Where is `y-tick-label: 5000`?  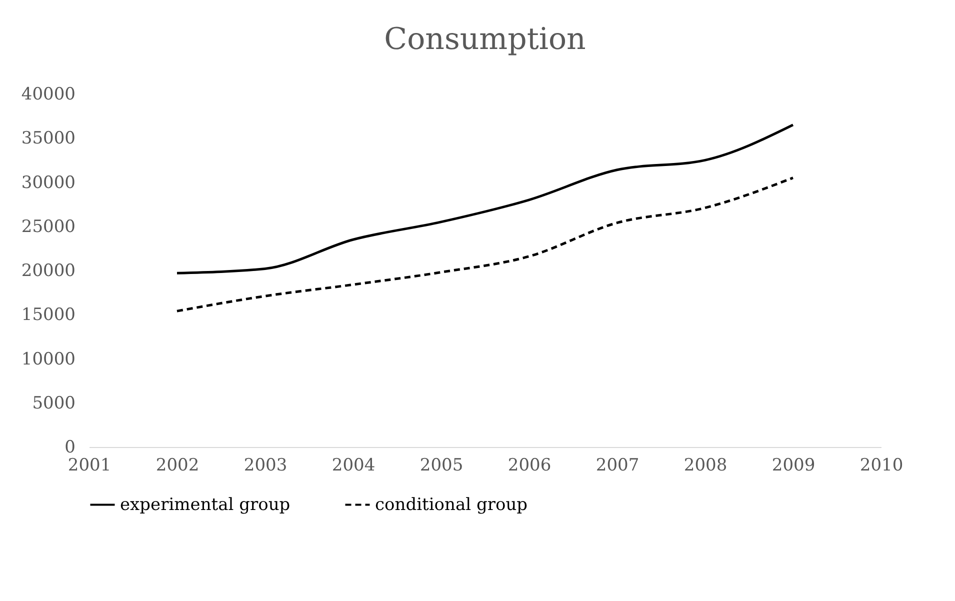 y-tick-label: 5000 is located at coordinates (54, 403).